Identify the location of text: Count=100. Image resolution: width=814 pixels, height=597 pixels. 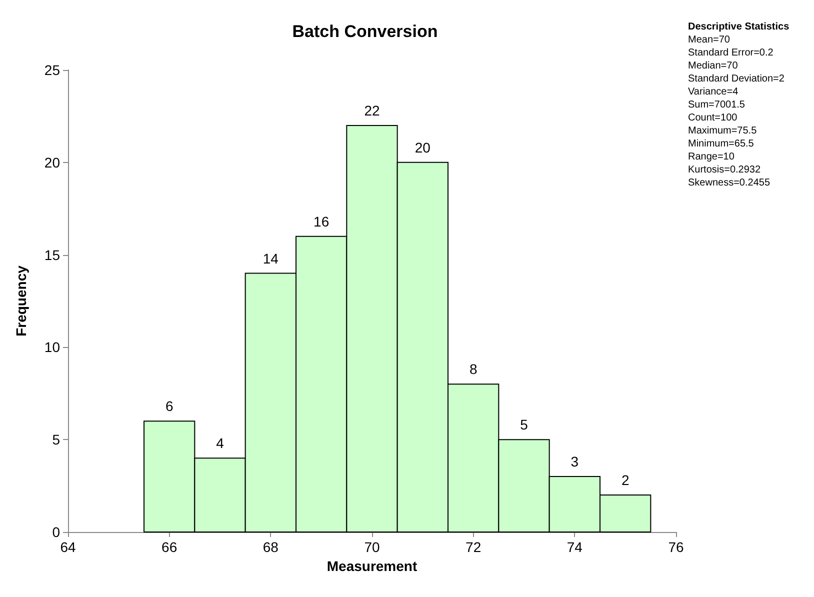
(713, 118).